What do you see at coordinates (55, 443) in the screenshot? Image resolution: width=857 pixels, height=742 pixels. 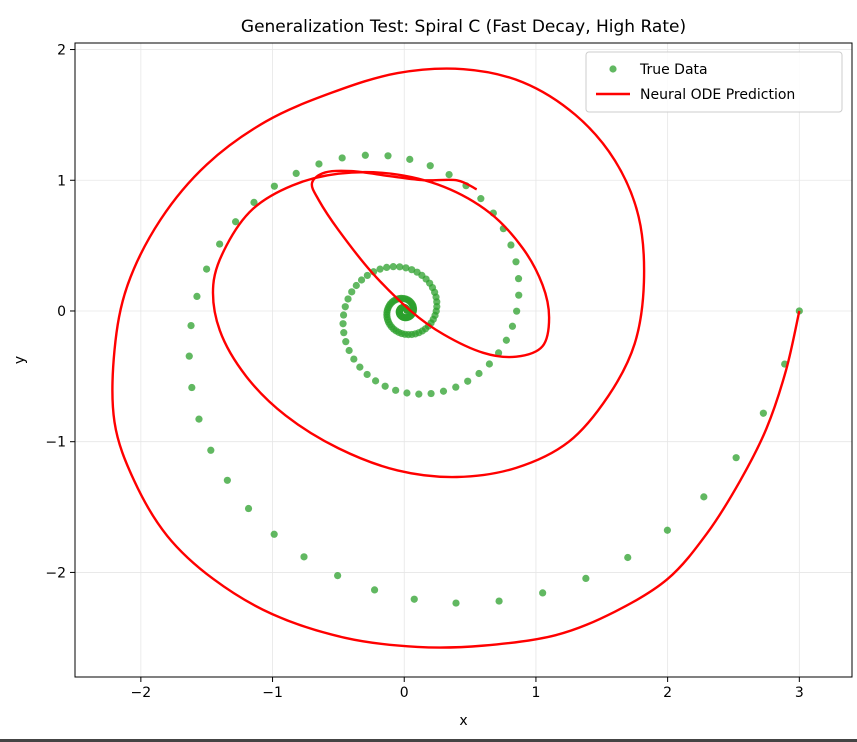 I see `y-tick-label: −1` at bounding box center [55, 443].